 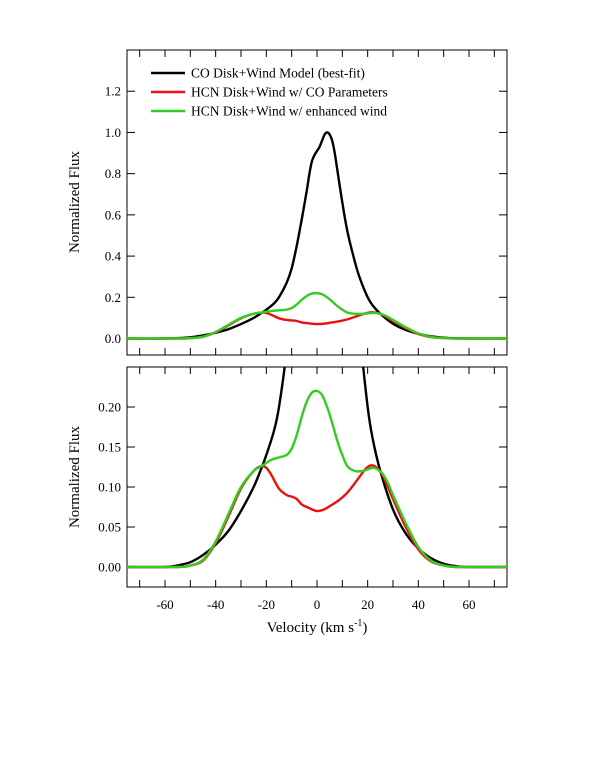 I want to click on top-series-hcn-enhanced-wind, so click(x=317, y=315).